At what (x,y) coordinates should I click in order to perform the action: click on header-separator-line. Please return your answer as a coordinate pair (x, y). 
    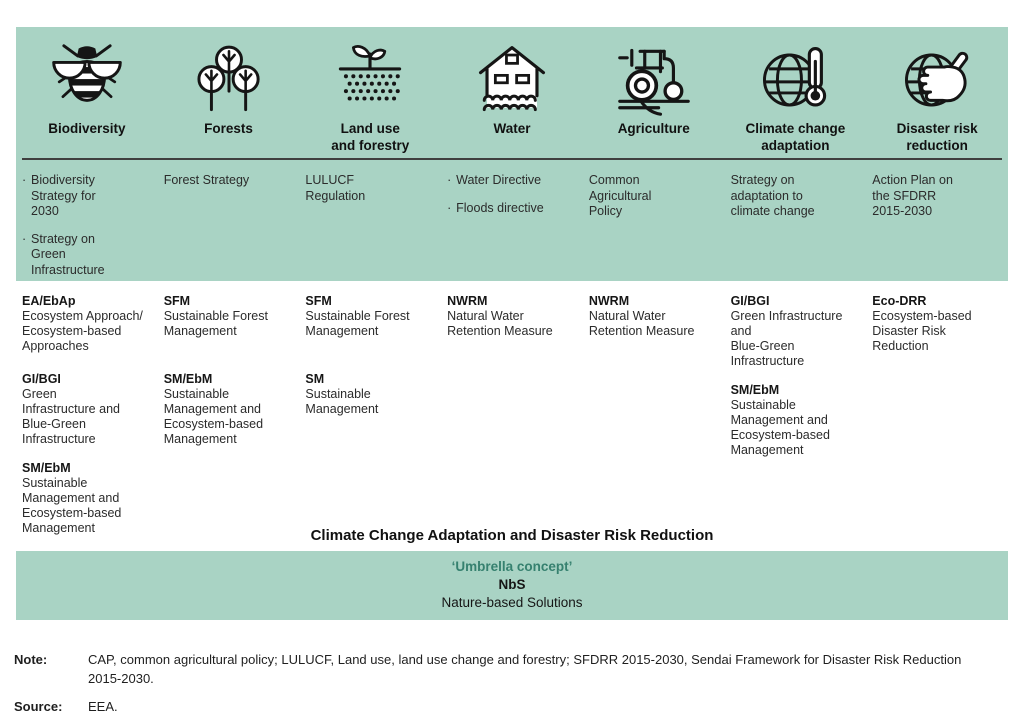
    Looking at the image, I should click on (512, 159).